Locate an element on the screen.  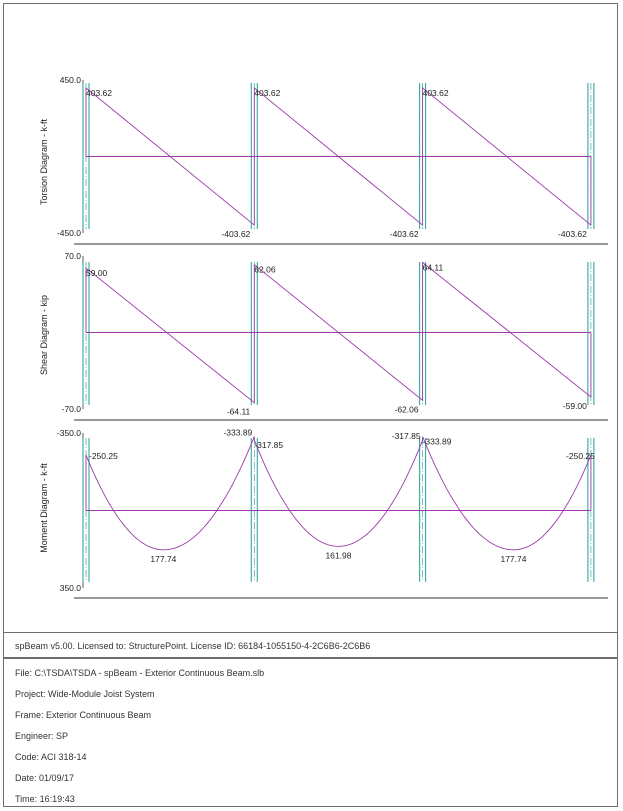
data-label: 62.06 is located at coordinates (265, 270).